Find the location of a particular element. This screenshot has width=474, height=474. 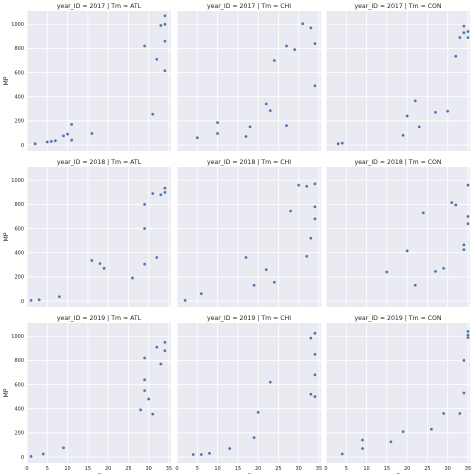

panel-title: year_ID = 2019 | Tm = CHI is located at coordinates (249, 318).